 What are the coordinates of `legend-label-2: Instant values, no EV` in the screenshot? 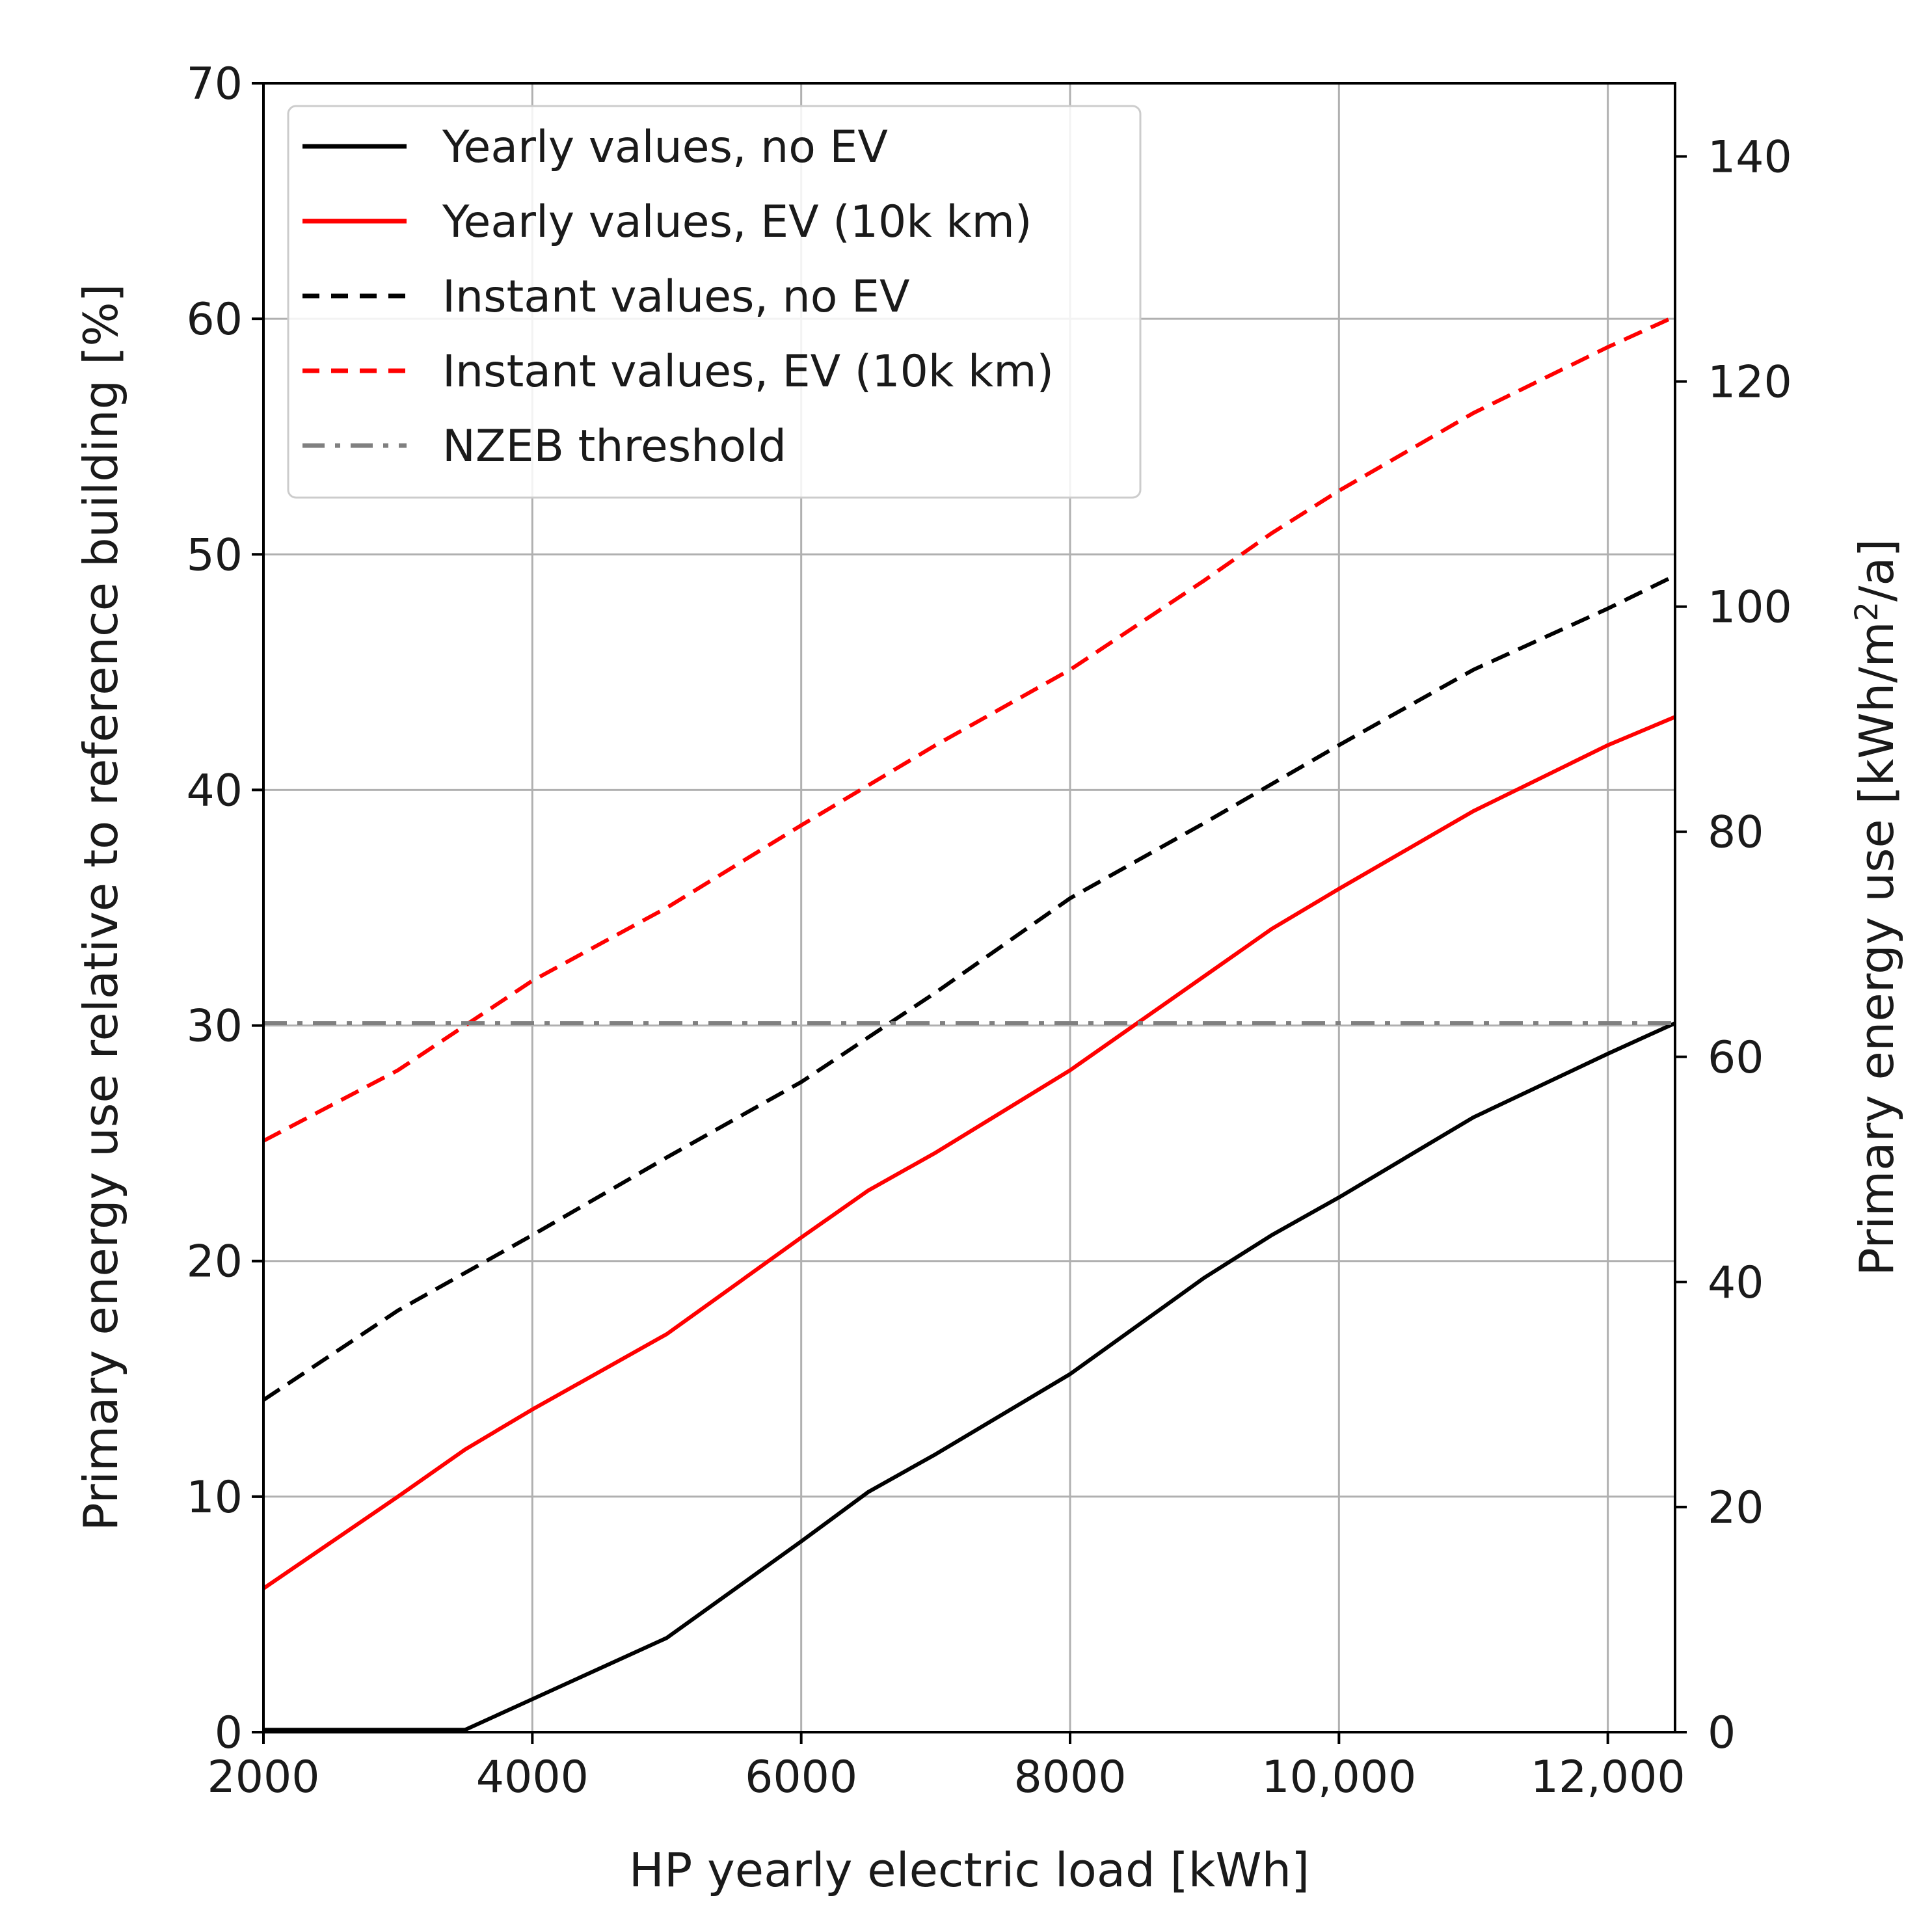 It's located at (675, 297).